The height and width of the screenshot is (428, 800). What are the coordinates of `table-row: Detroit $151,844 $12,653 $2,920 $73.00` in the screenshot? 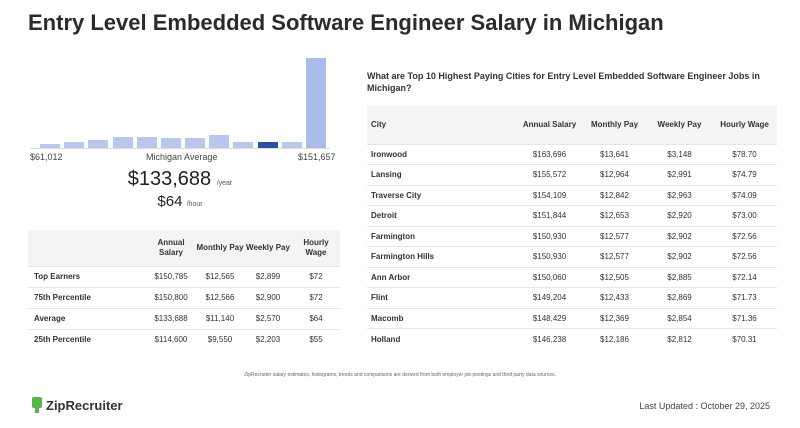 It's located at (572, 215).